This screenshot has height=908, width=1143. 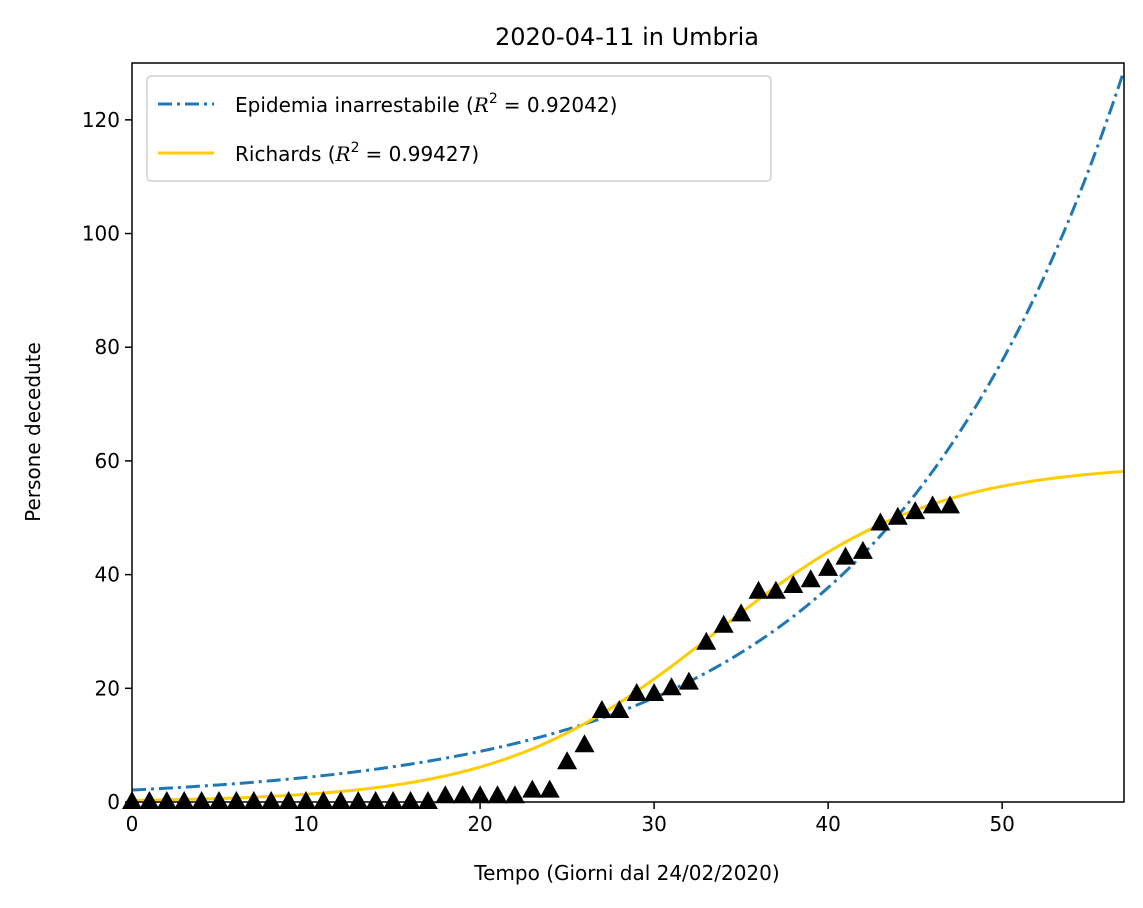 What do you see at coordinates (357, 153) in the screenshot?
I see `legend-label-richards: Richards (R2 = 0.99427)` at bounding box center [357, 153].